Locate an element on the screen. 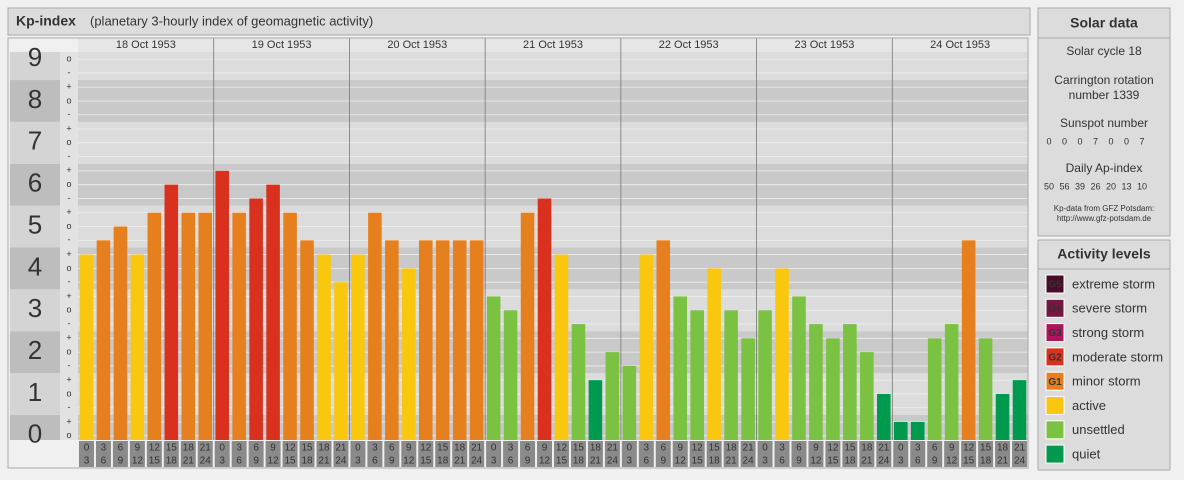 This screenshot has height=480, width=1184. chart-title: Kp-index is located at coordinates (46, 21).